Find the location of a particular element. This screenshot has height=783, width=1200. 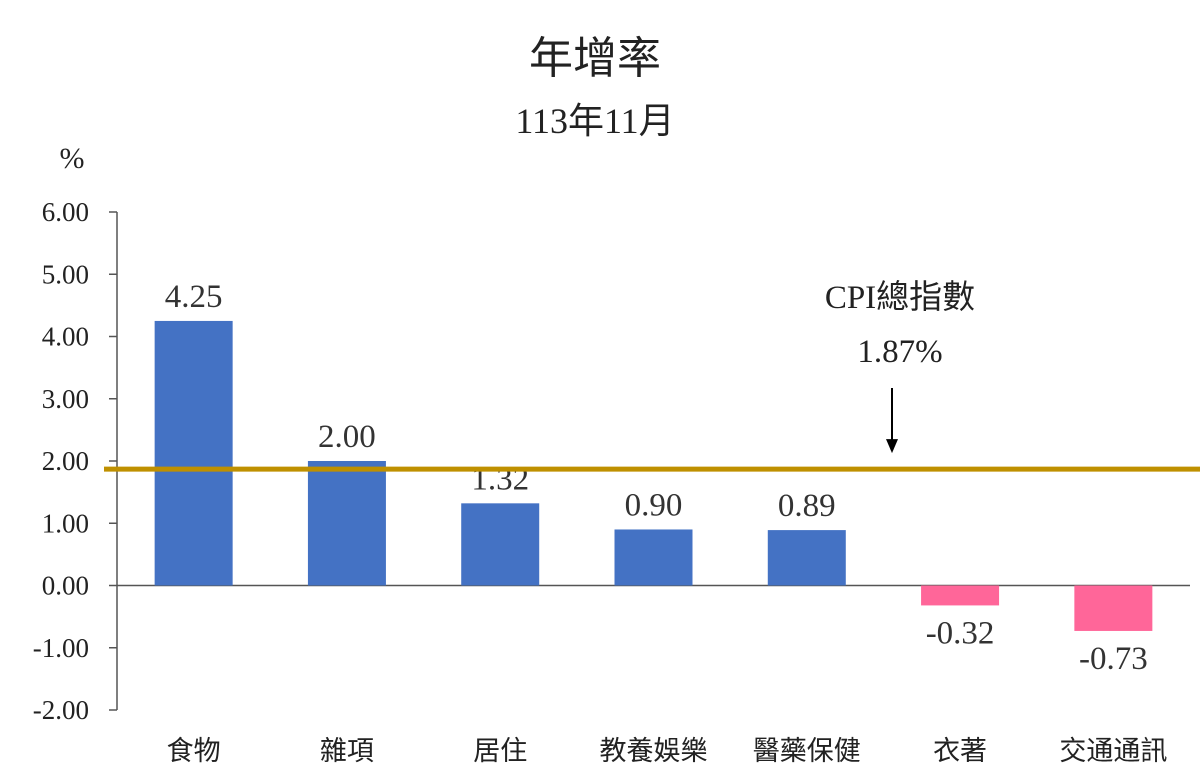

category-label: 衣著 is located at coordinates (960, 751).